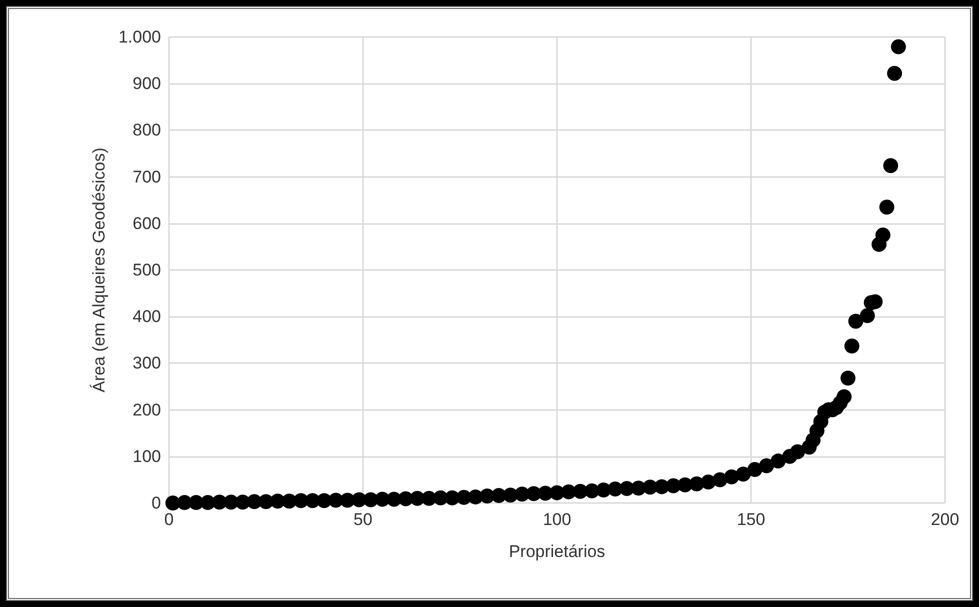  I want to click on x-tick-label: 200, so click(945, 519).